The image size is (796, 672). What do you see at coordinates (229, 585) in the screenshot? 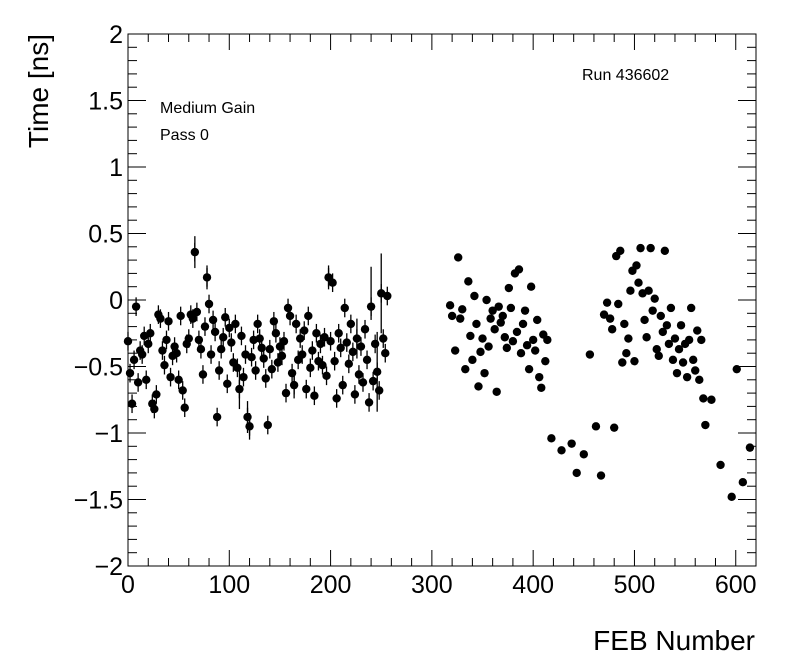
I see `x-tick-label: 100` at bounding box center [229, 585].